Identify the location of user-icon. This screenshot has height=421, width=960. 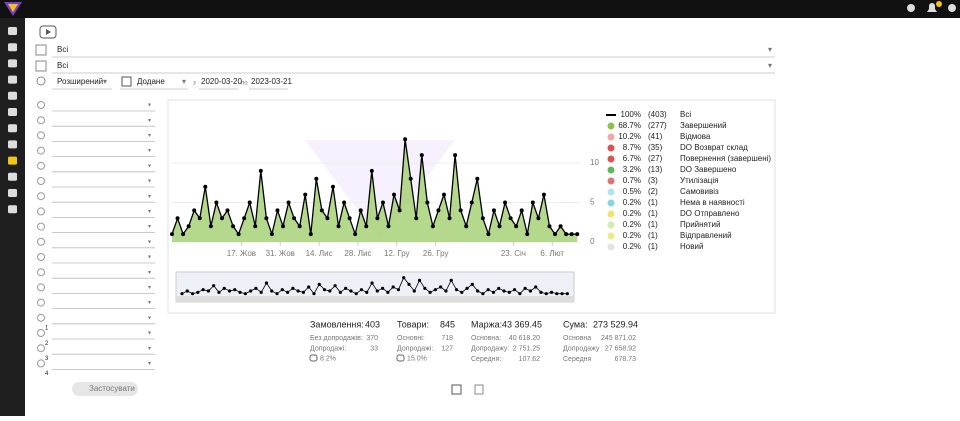
(911, 8).